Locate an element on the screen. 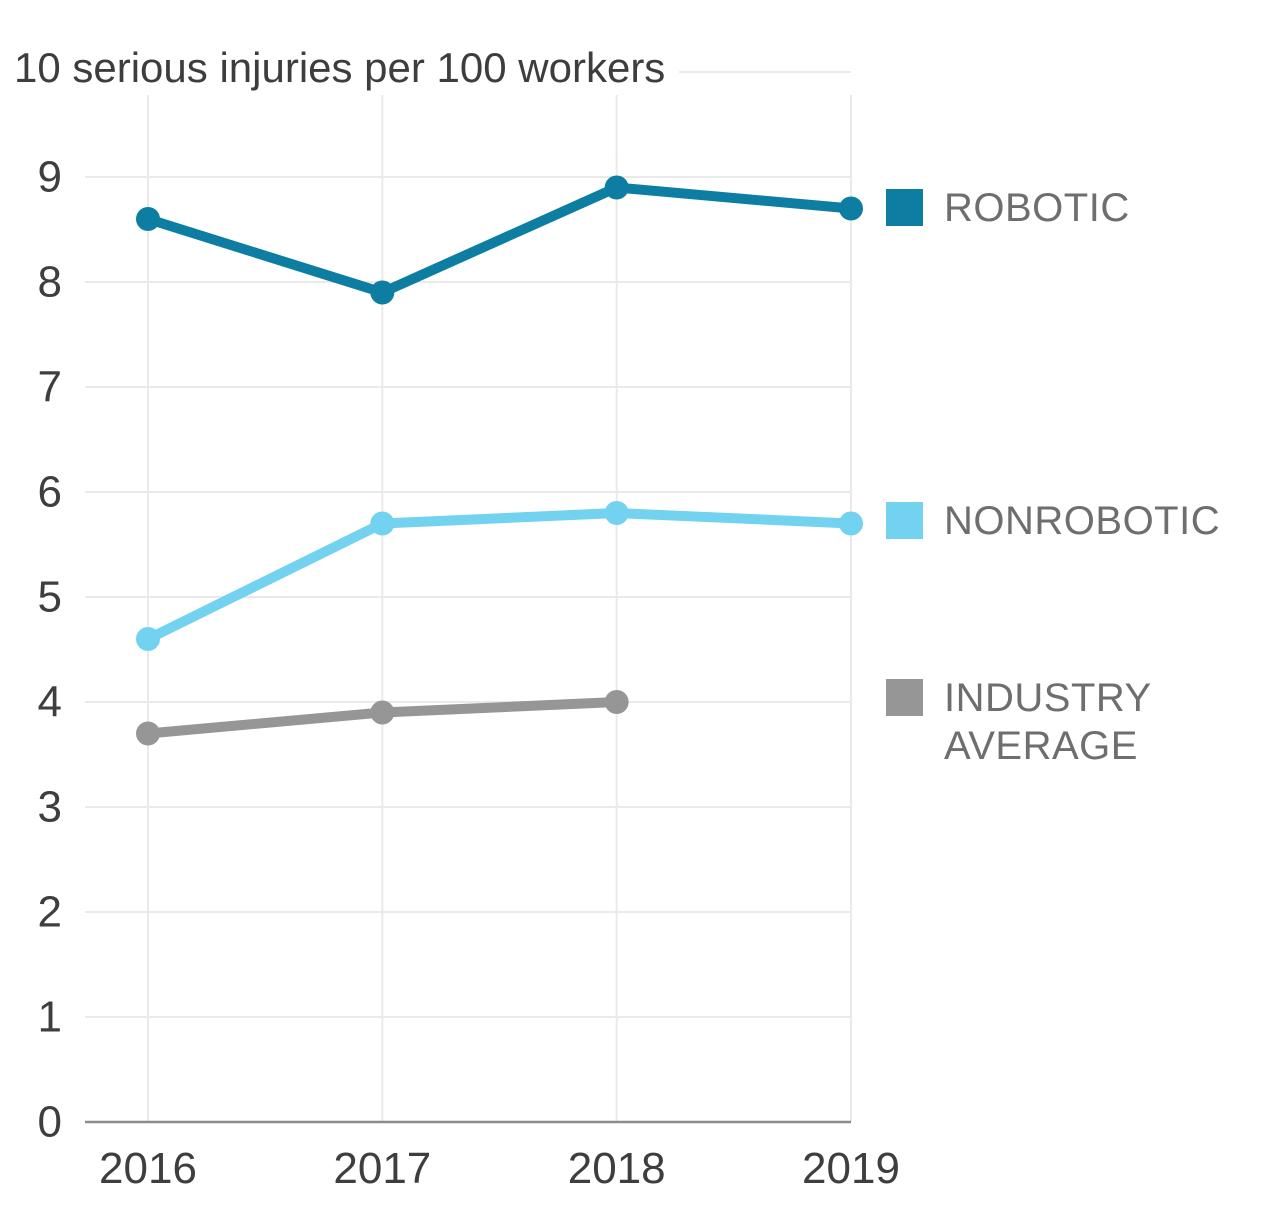 The height and width of the screenshot is (1209, 1280). legend-item-robotic: ROBOTIC is located at coordinates (1065, 208).